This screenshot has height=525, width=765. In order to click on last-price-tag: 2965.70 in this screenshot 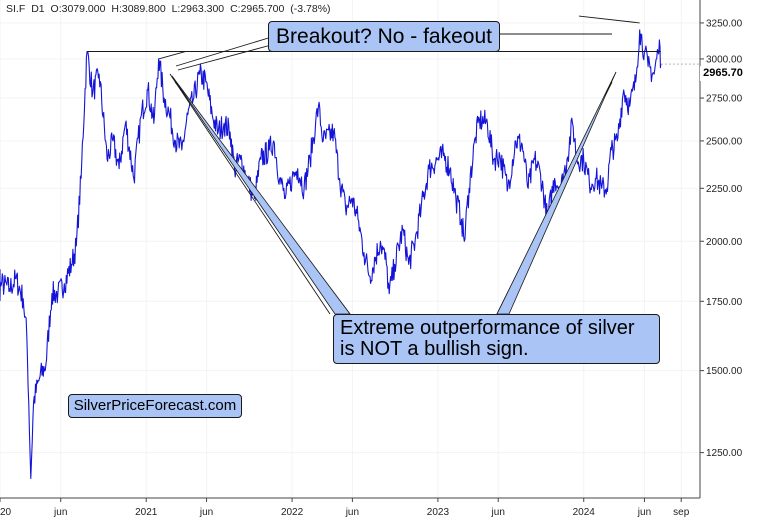, I will do `click(723, 73)`.